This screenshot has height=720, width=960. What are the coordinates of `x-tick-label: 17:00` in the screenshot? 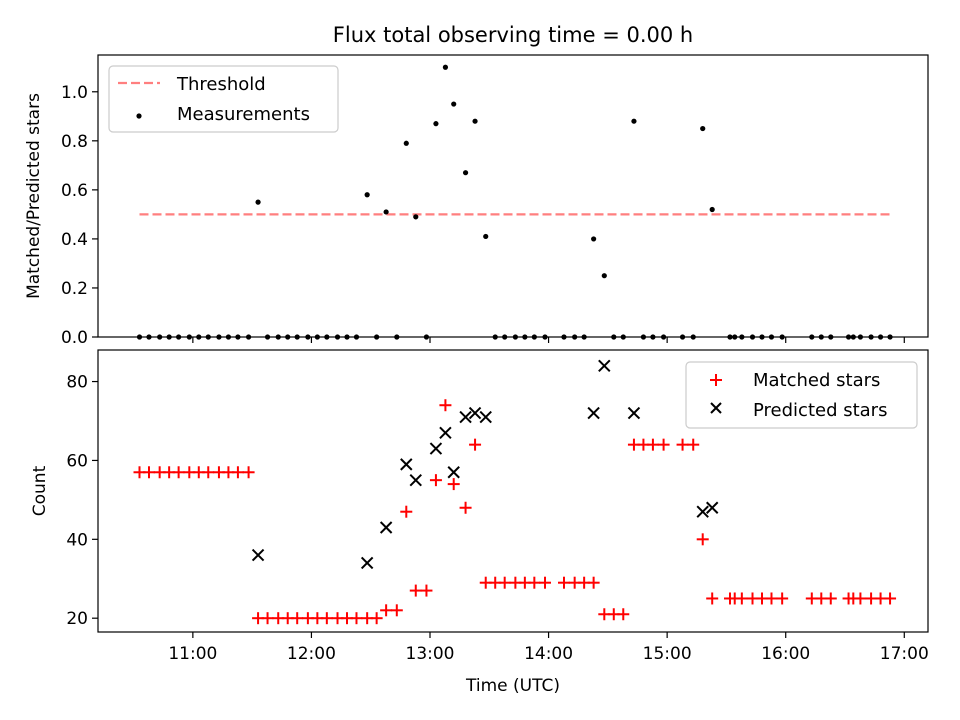 It's located at (904, 654).